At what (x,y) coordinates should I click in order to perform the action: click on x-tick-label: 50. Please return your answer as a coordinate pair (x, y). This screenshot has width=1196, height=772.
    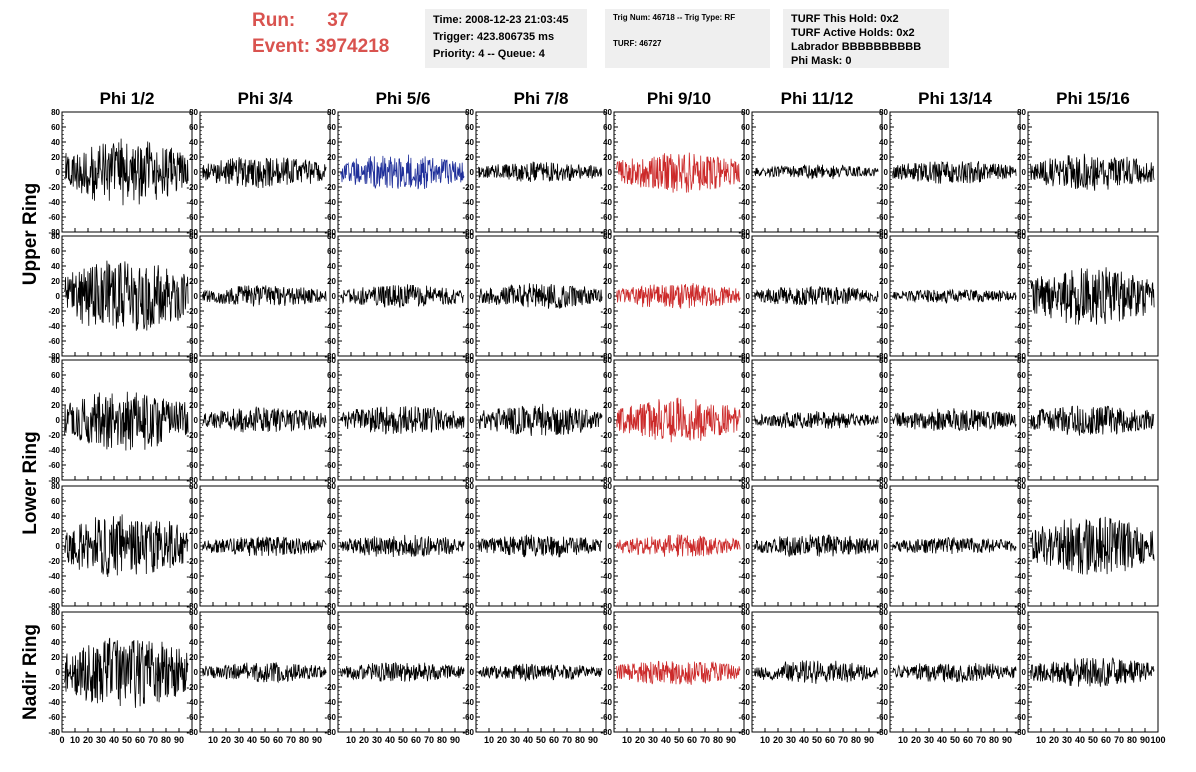
    Looking at the image, I should click on (679, 740).